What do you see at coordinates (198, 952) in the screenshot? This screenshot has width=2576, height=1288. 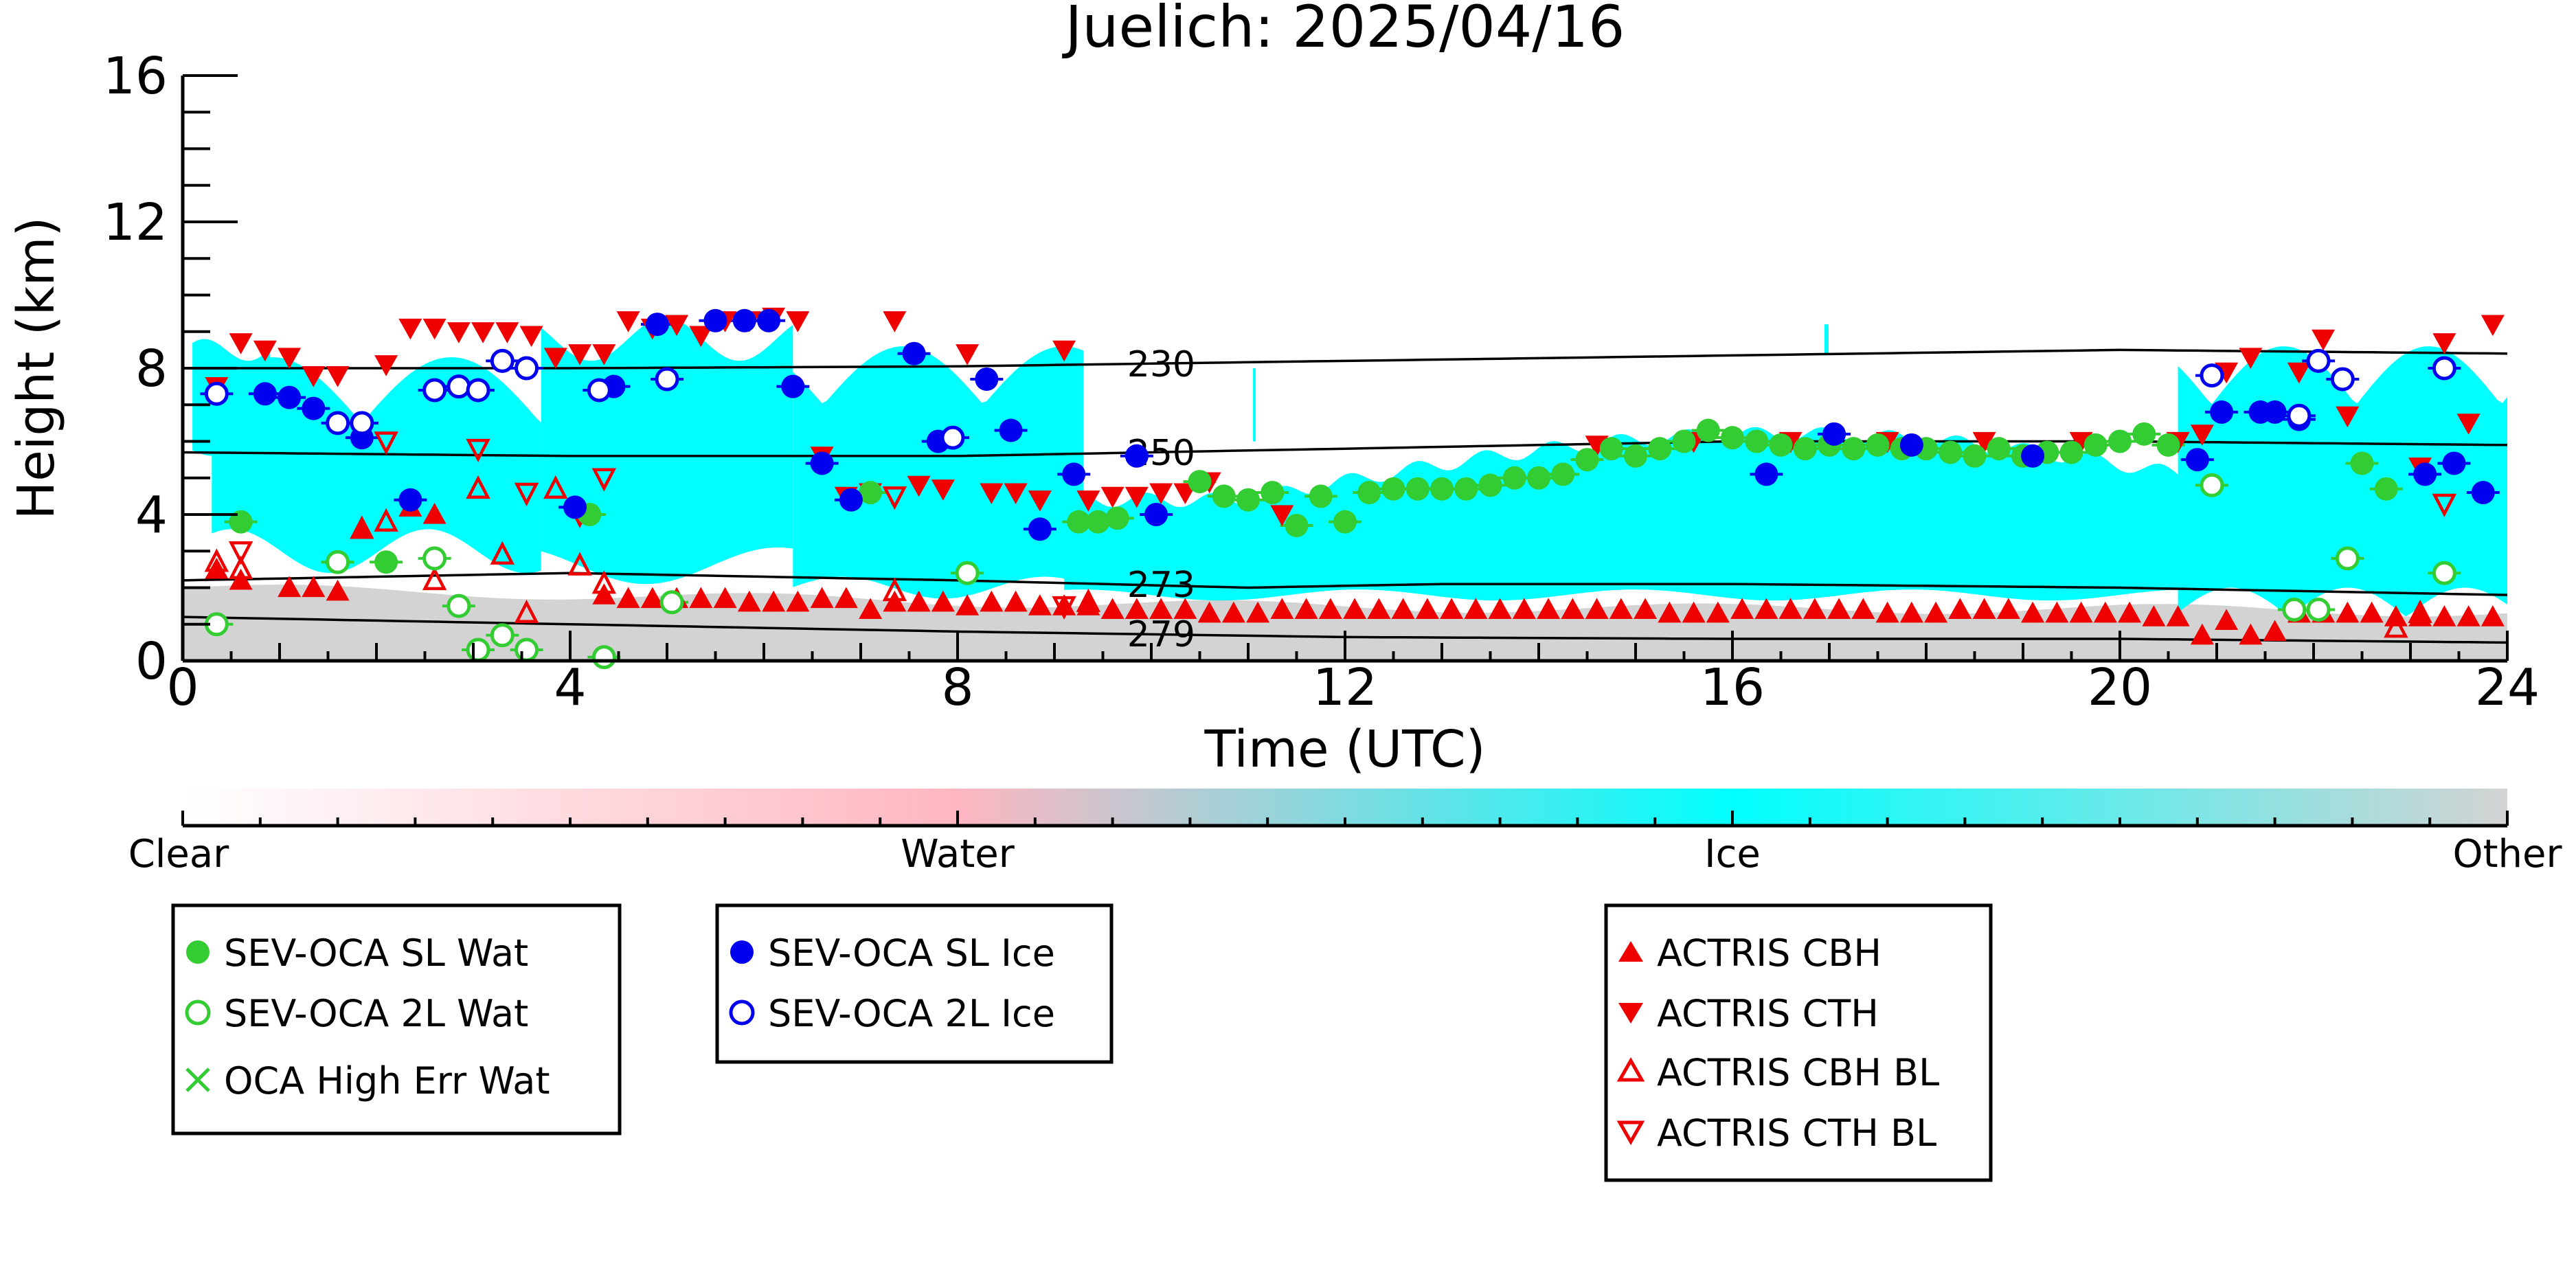 I see `legend-marker-sl-wat` at bounding box center [198, 952].